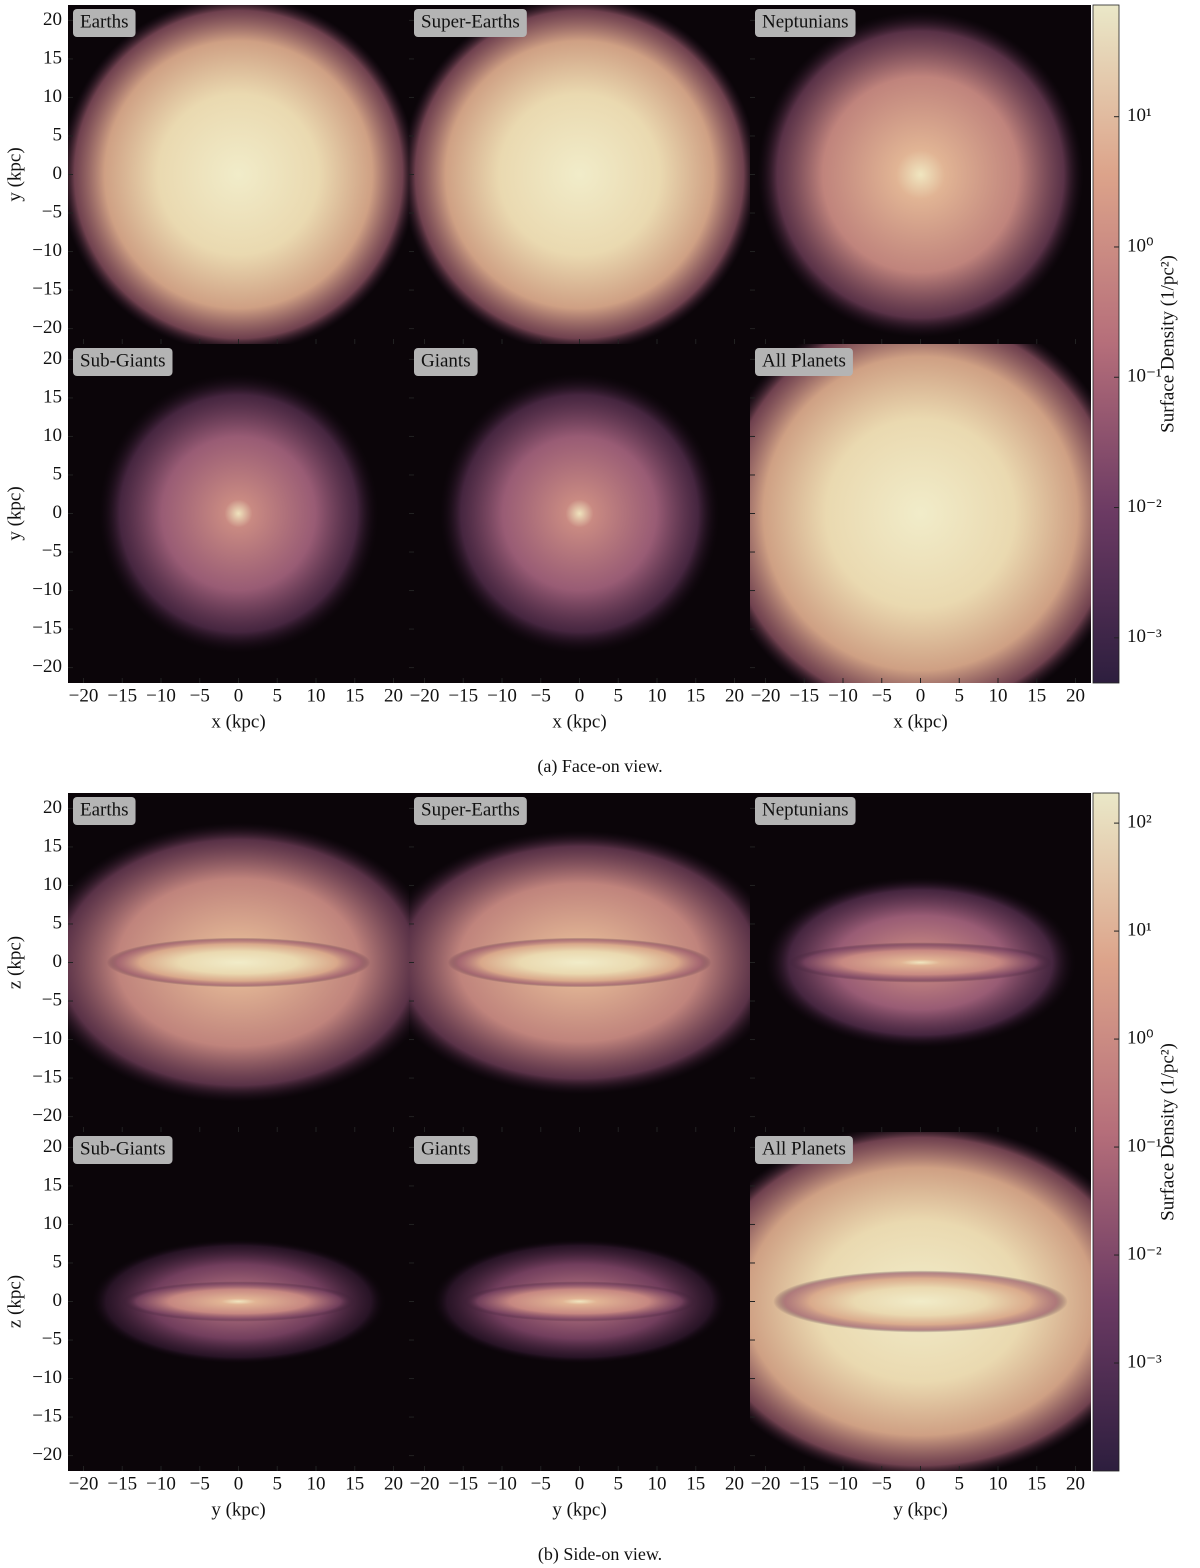 The image size is (1200, 1568). What do you see at coordinates (446, 360) in the screenshot?
I see `panel-title: Giants` at bounding box center [446, 360].